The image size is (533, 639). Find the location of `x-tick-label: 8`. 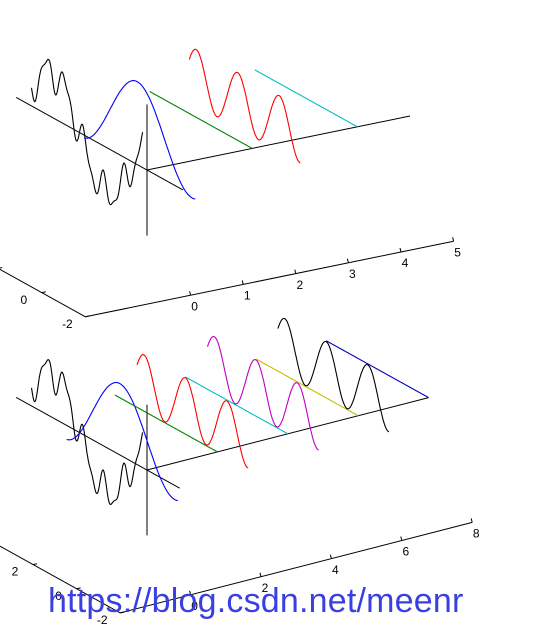

x-tick-label: 8 is located at coordinates (476, 534).